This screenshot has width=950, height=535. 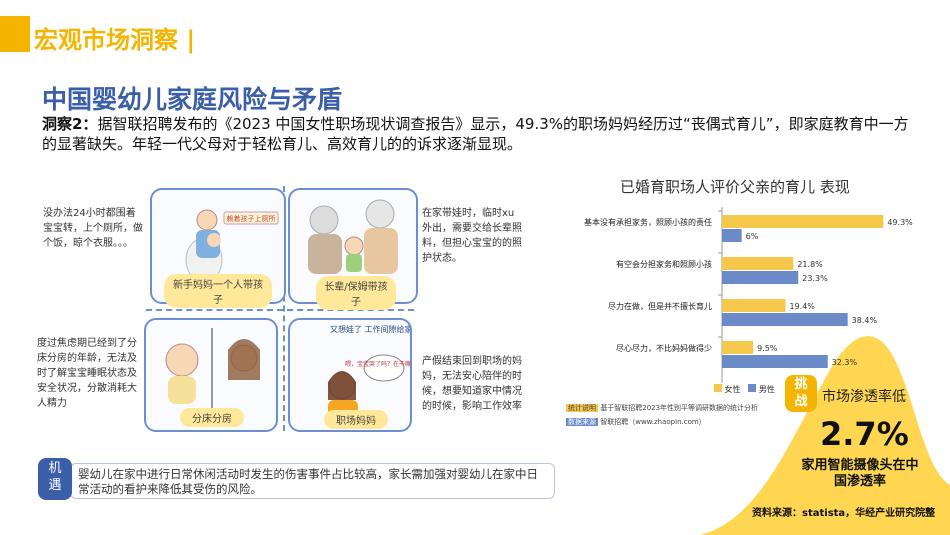 I want to click on header-accent-bar, so click(x=15, y=34).